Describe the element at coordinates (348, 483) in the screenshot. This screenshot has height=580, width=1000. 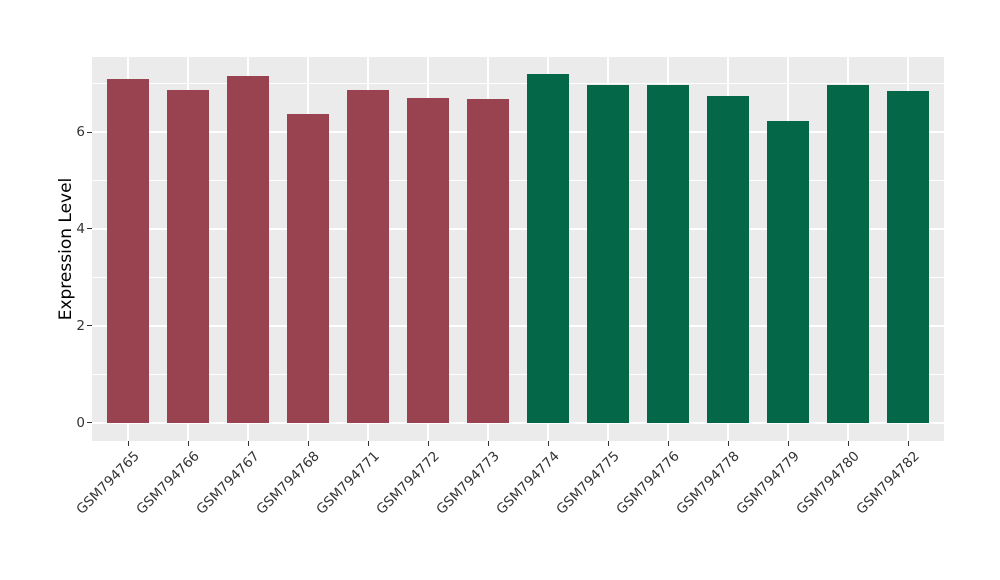
I see `x-tick-label: GSM794771` at that location.